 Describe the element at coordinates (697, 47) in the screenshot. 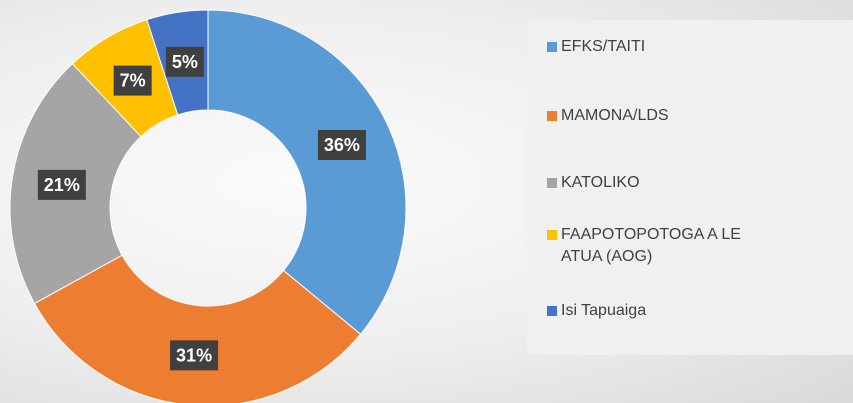

I see `legend-item: EFKS/TAITI` at that location.